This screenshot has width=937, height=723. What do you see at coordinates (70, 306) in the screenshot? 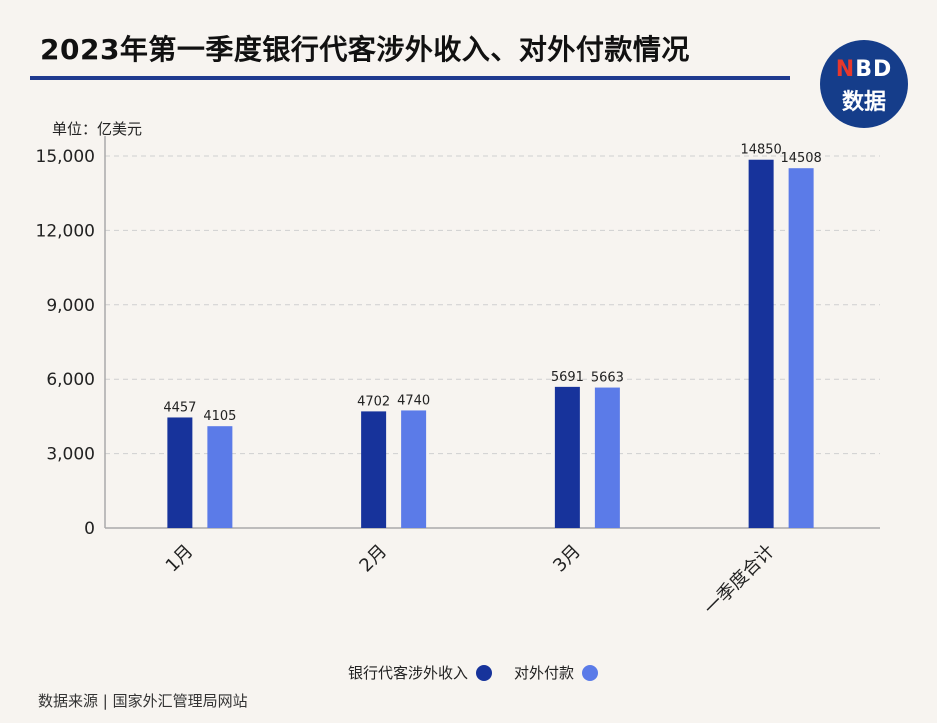
I see `y-tick-label: 9,000` at bounding box center [70, 306].